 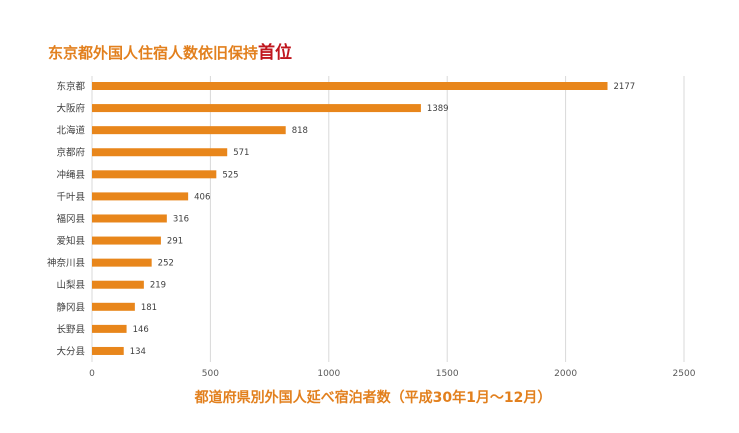 What do you see at coordinates (70, 307) in the screenshot?
I see `category-label: 静冈县` at bounding box center [70, 307].